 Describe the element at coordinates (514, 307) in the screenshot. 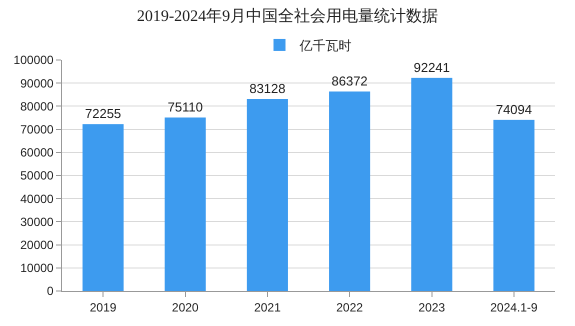

I see `x-tick-label: 2024.1-9` at that location.